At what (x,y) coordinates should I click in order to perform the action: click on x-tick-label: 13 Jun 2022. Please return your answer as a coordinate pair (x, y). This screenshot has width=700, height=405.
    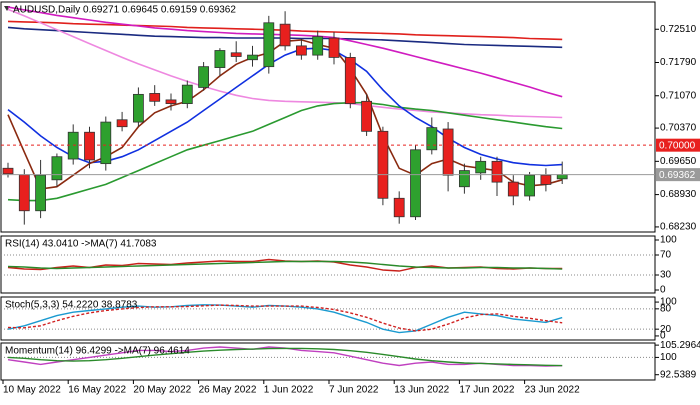
    Looking at the image, I should click on (421, 390).